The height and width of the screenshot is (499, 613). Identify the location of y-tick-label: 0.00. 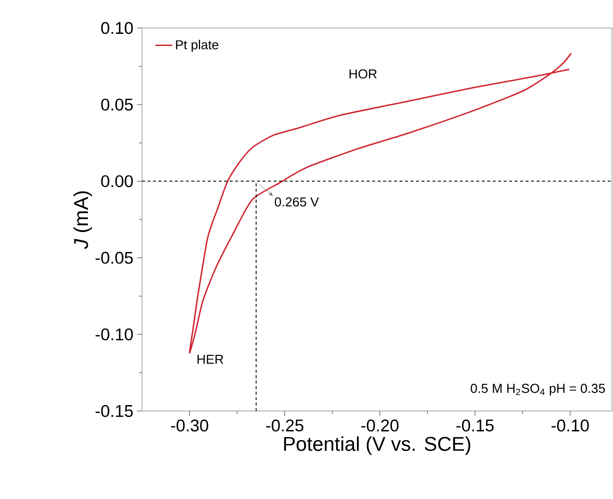
(117, 181).